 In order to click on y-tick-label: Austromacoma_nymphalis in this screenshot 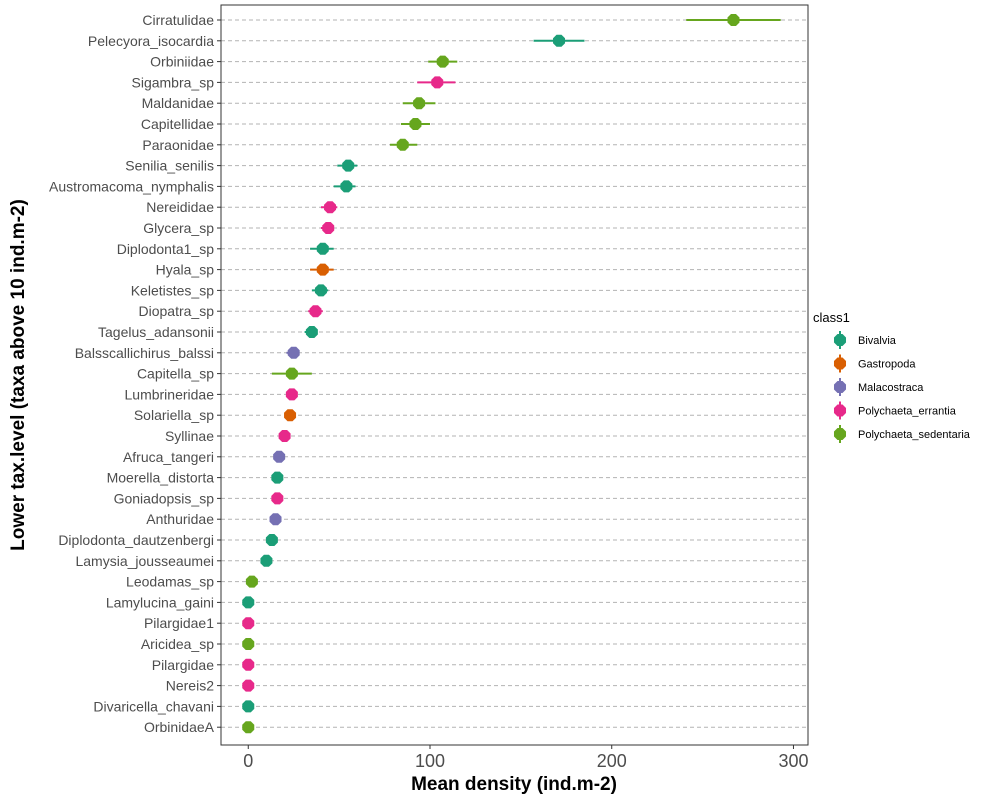, I will do `click(131, 186)`.